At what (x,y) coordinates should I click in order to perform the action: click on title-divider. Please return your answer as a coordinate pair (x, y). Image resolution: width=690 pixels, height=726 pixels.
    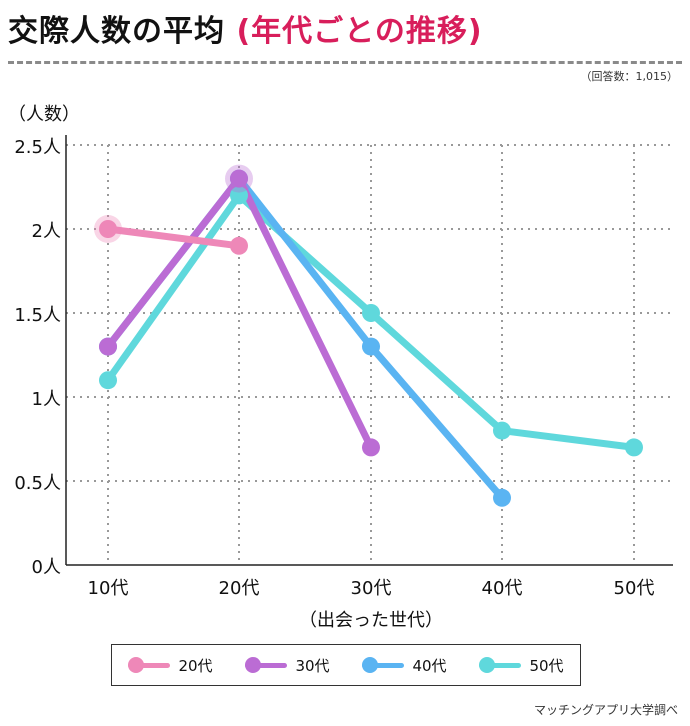
    Looking at the image, I should click on (345, 62).